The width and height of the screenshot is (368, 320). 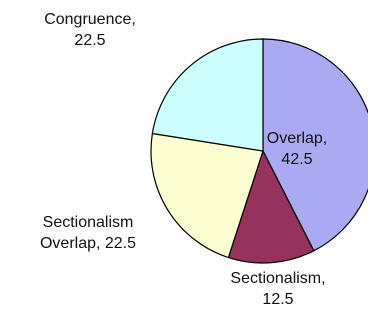 I want to click on slice-label-line: Overlap, 22.5, so click(x=88, y=243).